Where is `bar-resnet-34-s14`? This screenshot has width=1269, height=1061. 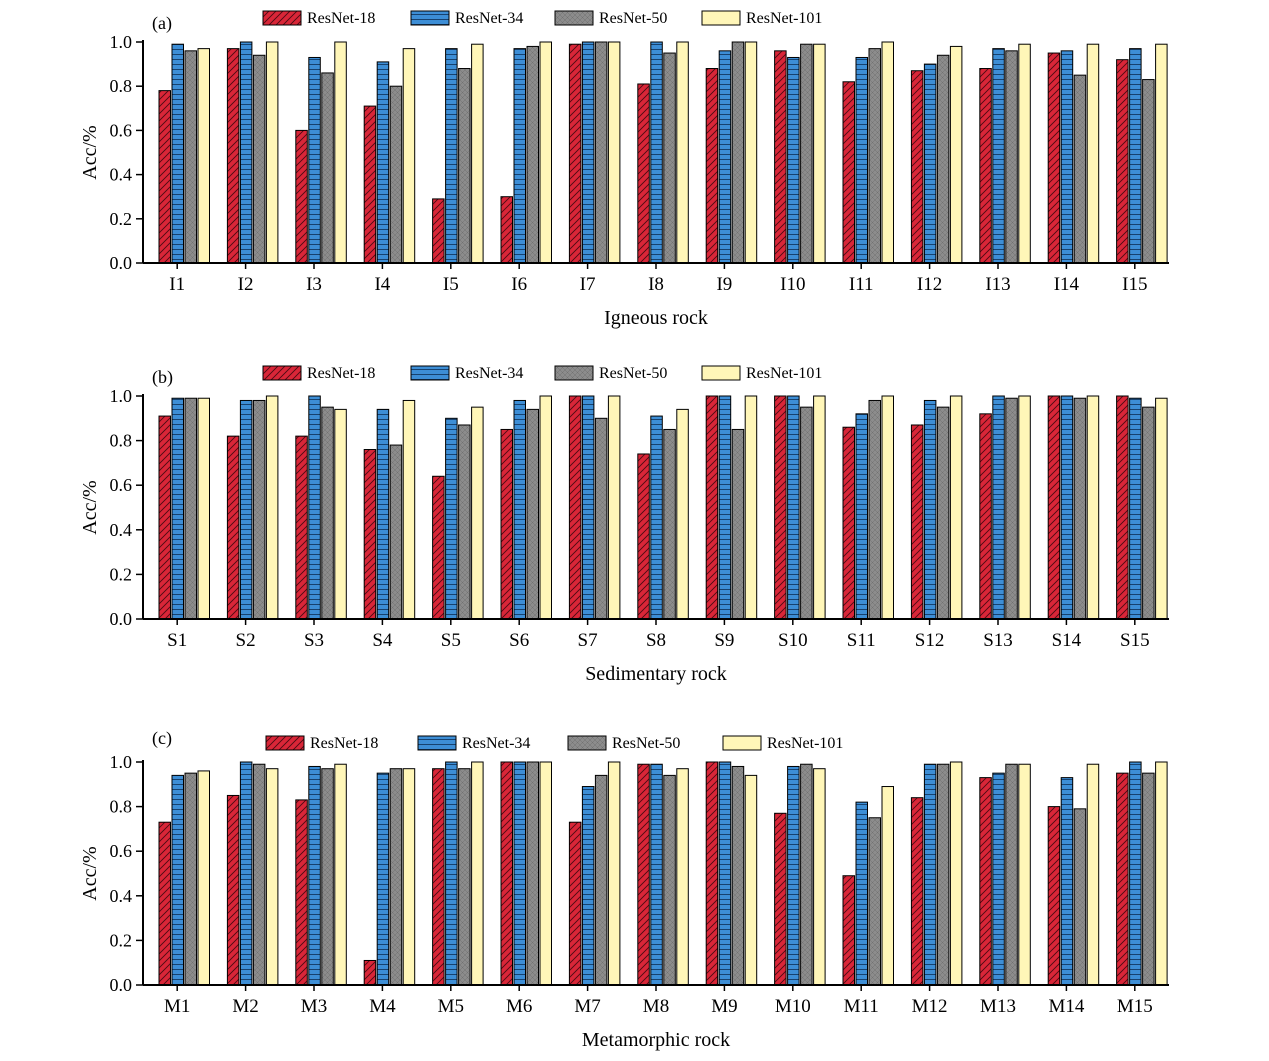 bar-resnet-34-s14 is located at coordinates (1067, 507).